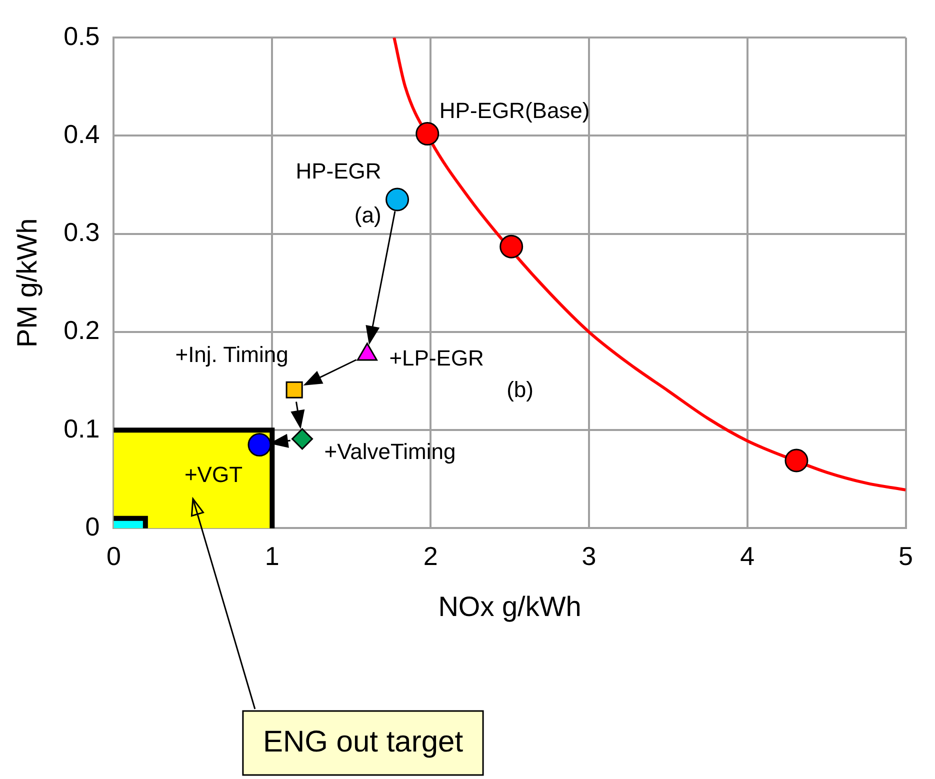 This screenshot has height=779, width=935. I want to click on y-tick-label: 0.5, so click(82, 35).